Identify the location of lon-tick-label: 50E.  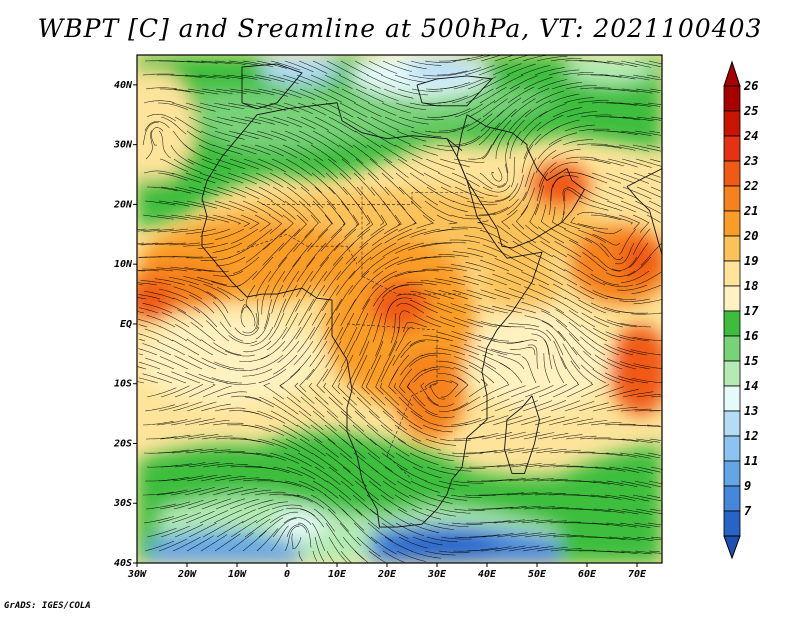
(537, 574).